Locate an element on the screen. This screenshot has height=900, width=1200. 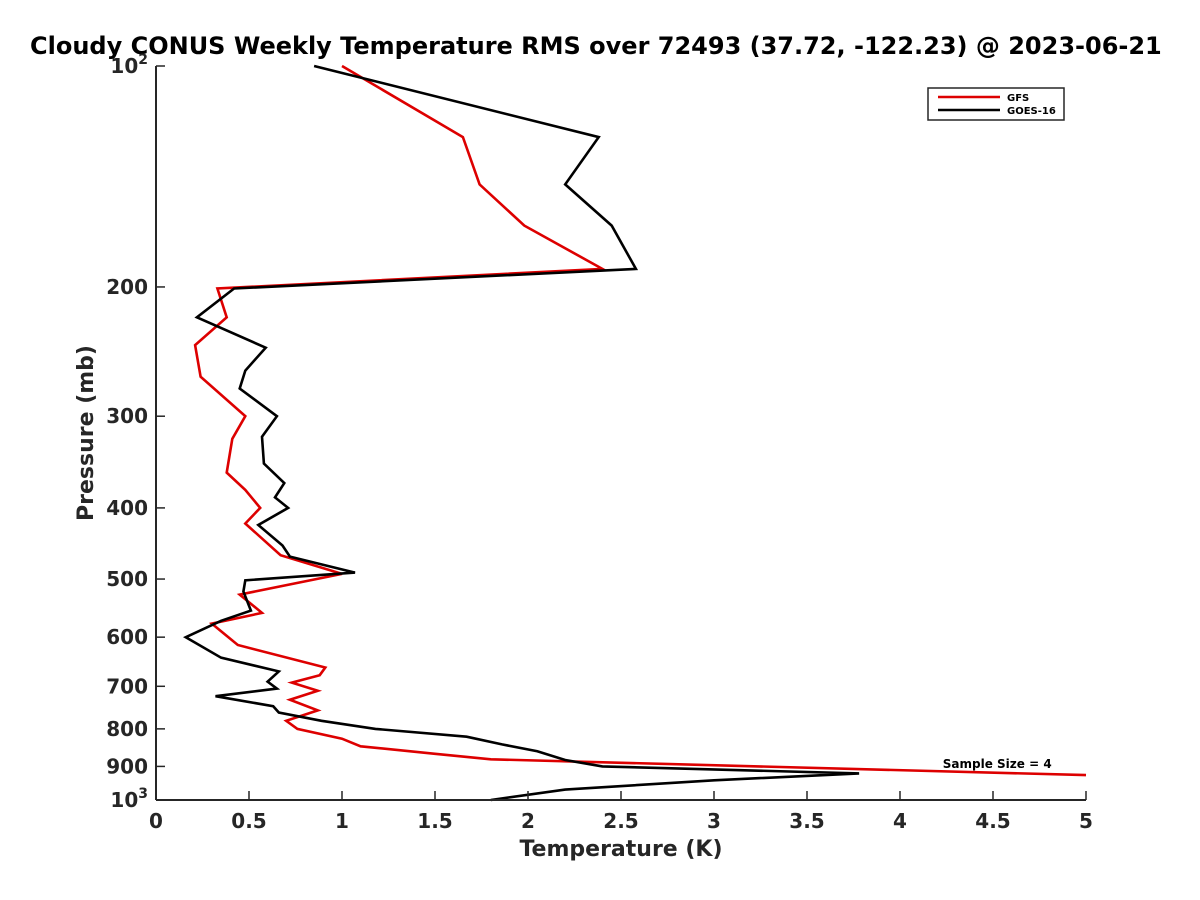
x-tick-label: 4.5 is located at coordinates (992, 821).